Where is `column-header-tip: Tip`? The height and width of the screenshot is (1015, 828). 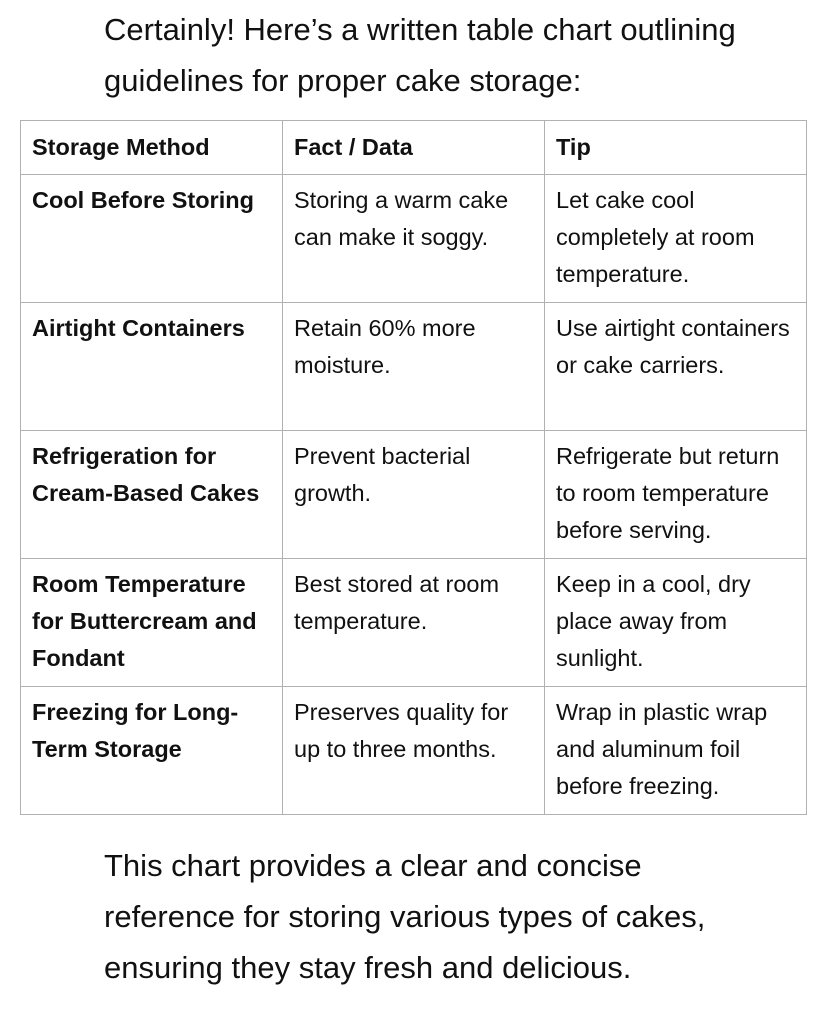 column-header-tip: Tip is located at coordinates (675, 147).